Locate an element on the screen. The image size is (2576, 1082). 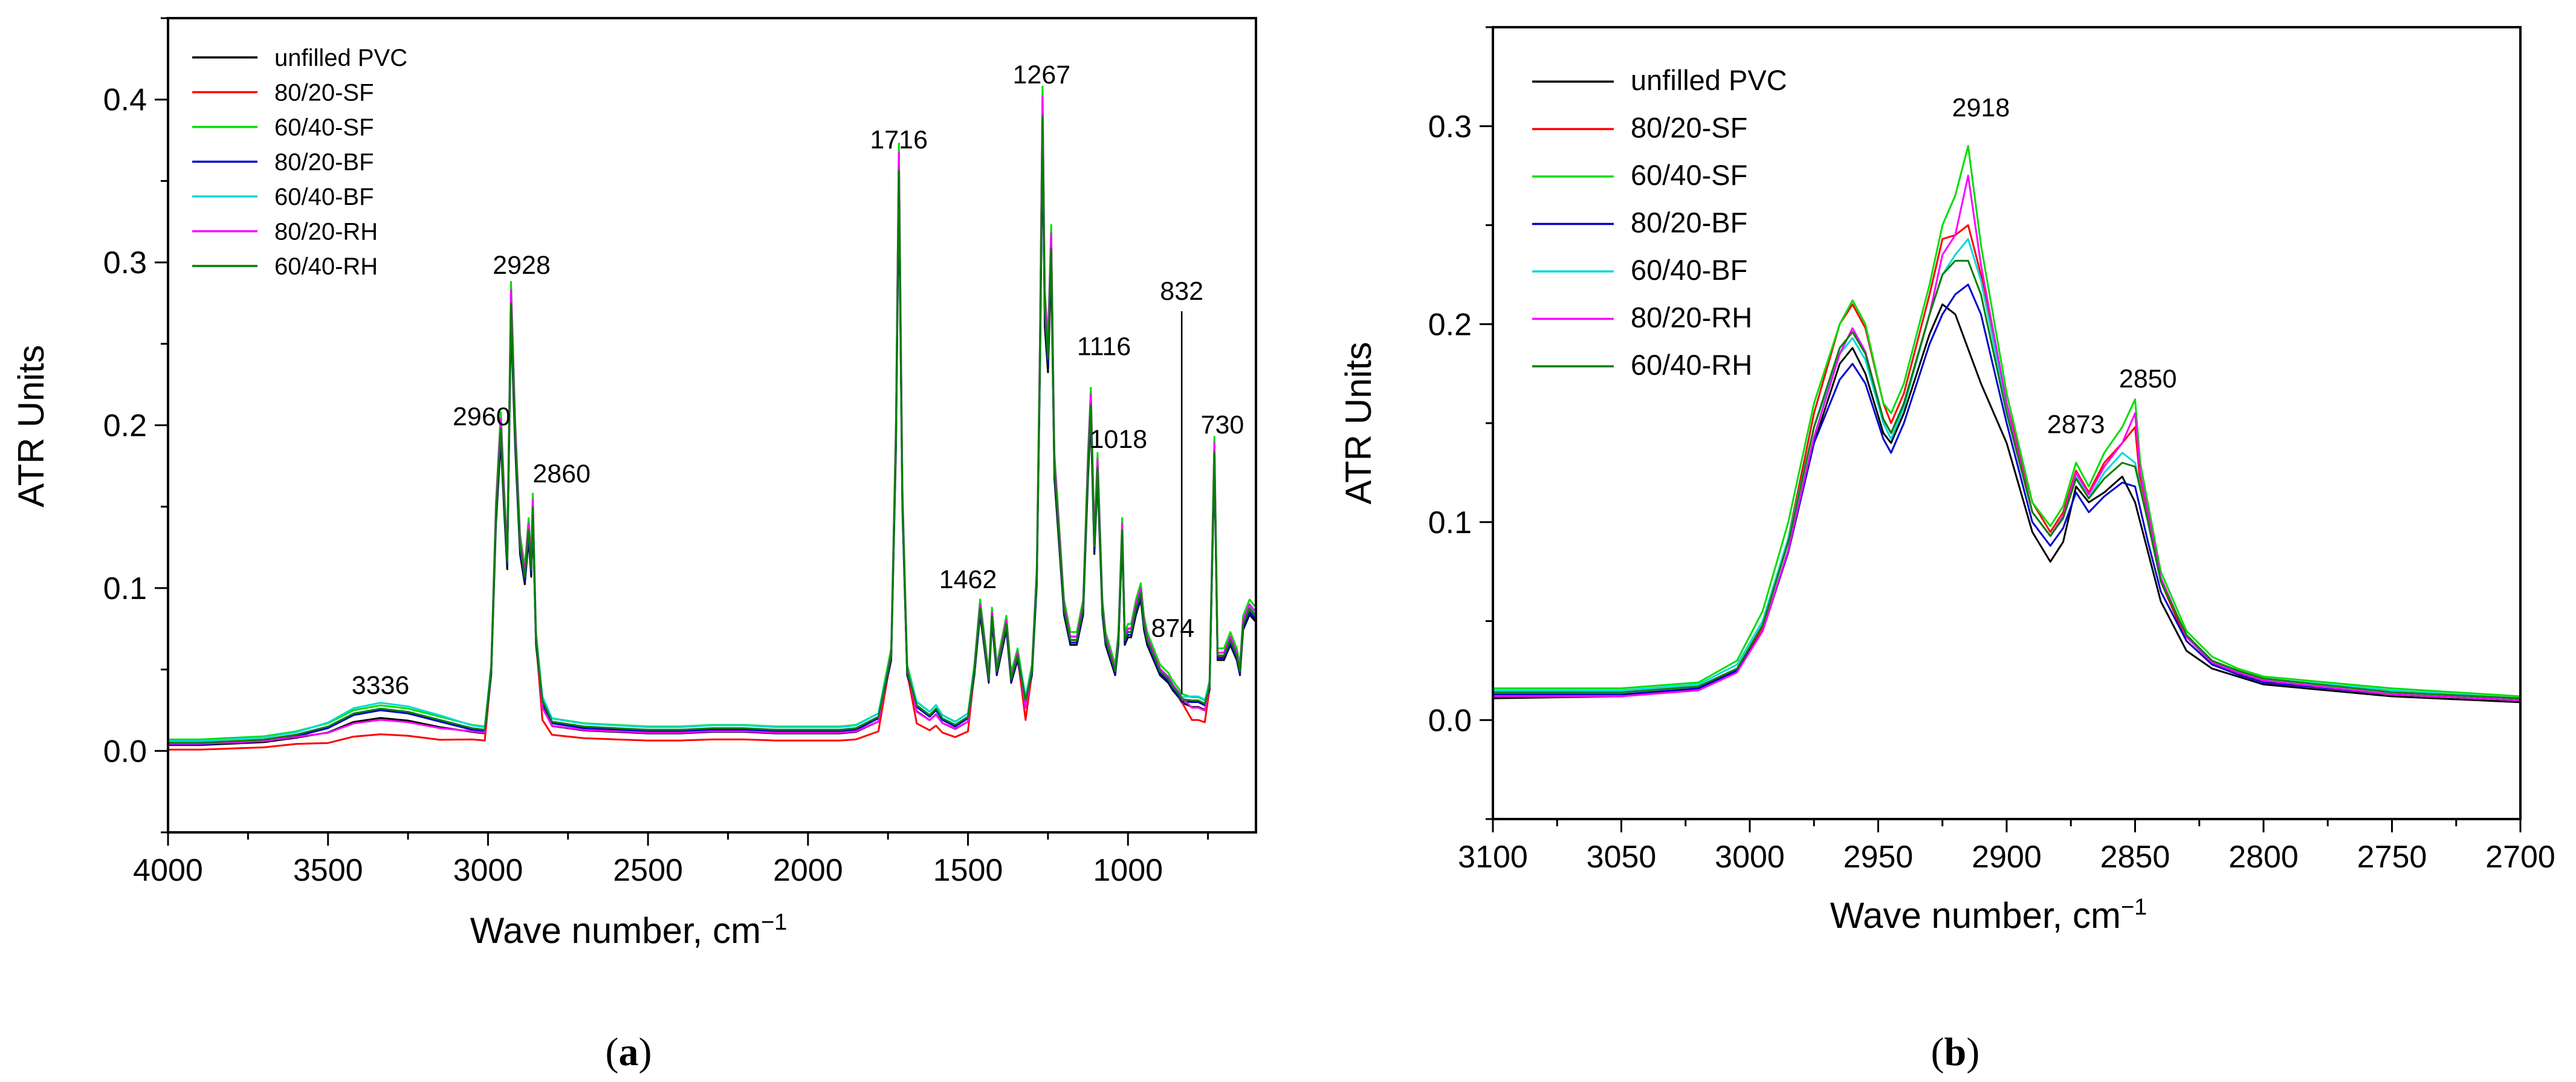
peak-label: 2860 is located at coordinates (561, 473).